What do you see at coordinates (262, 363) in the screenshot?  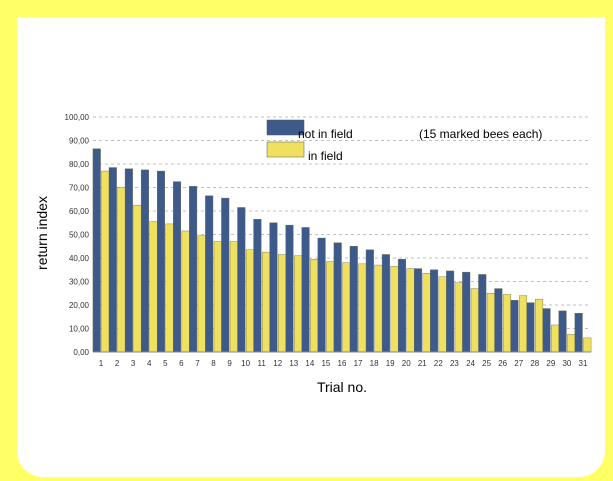 I see `x-tick-label: 11` at bounding box center [262, 363].